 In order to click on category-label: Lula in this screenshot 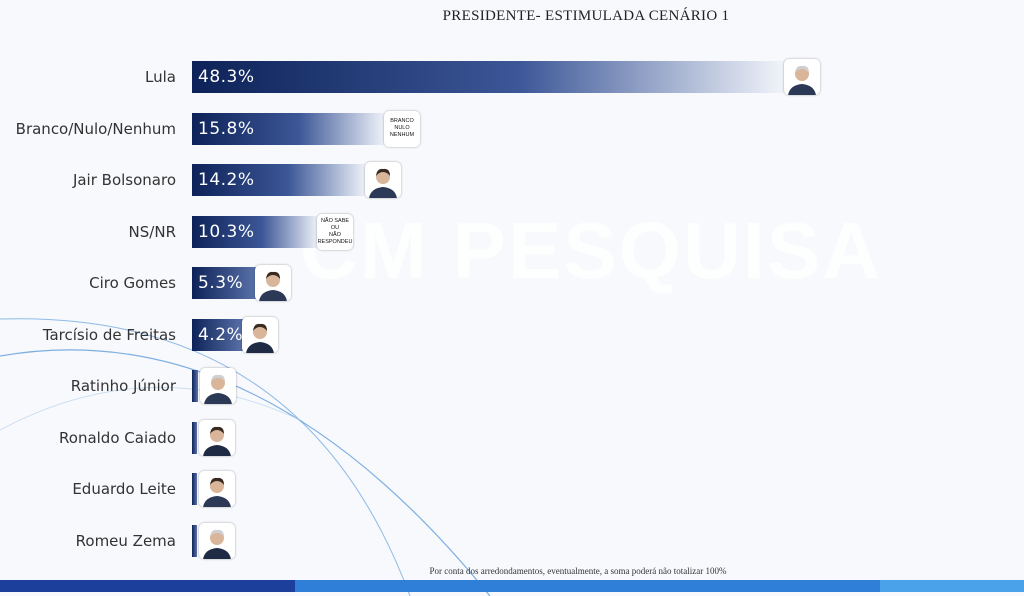, I will do `click(160, 77)`.